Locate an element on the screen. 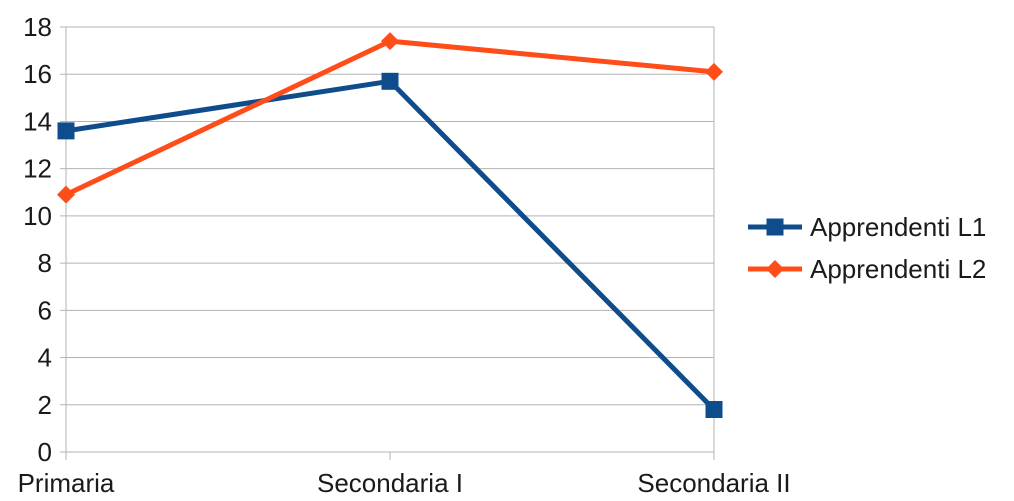 The width and height of the screenshot is (1014, 501). y-tick-labels: 0 2 4 6 8 10 12 14 16 18 is located at coordinates (37, 239).